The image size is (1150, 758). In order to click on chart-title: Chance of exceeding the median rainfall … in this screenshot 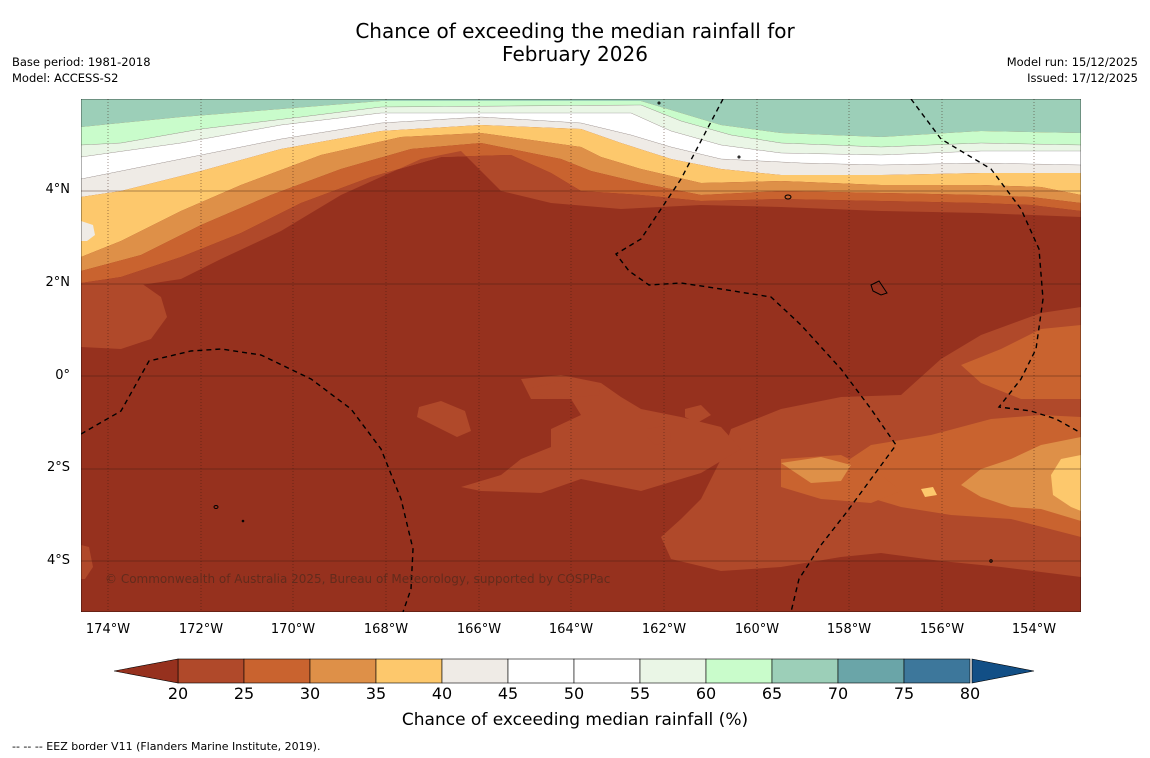, I will do `click(575, 43)`.